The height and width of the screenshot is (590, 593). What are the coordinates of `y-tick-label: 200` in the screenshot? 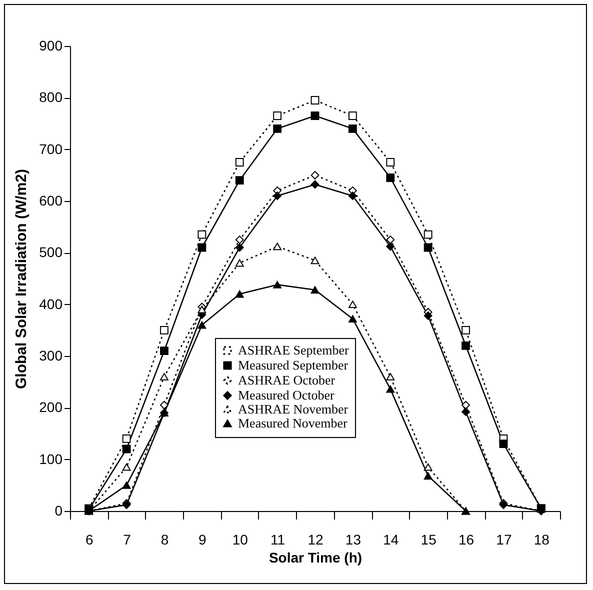 It's located at (51, 407).